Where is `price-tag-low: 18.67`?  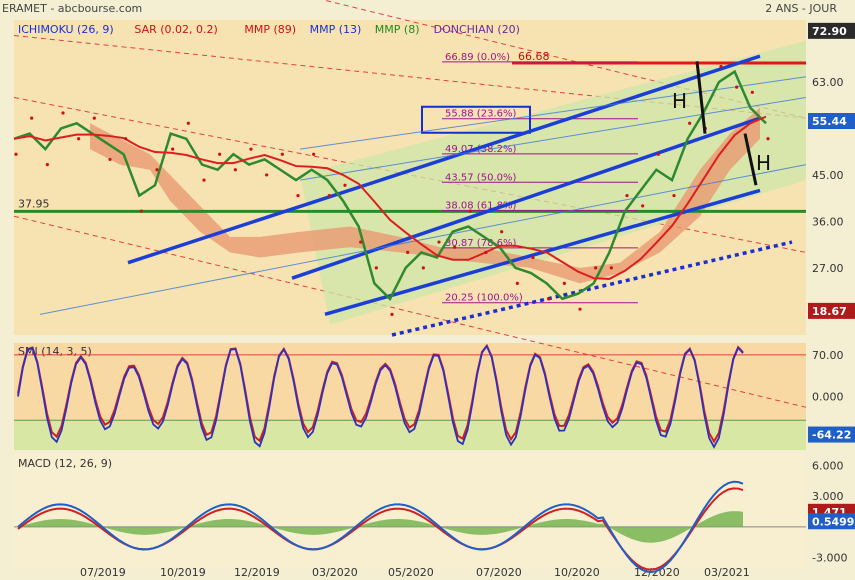
price-tag-low: 18.67 is located at coordinates (829, 311).